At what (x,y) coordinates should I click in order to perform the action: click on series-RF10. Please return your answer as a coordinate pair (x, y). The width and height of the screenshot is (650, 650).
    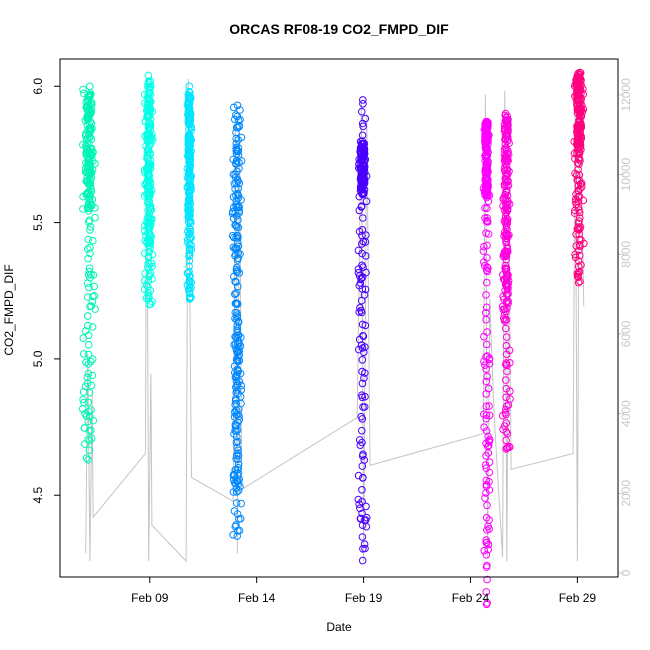
    Looking at the image, I should click on (189, 192).